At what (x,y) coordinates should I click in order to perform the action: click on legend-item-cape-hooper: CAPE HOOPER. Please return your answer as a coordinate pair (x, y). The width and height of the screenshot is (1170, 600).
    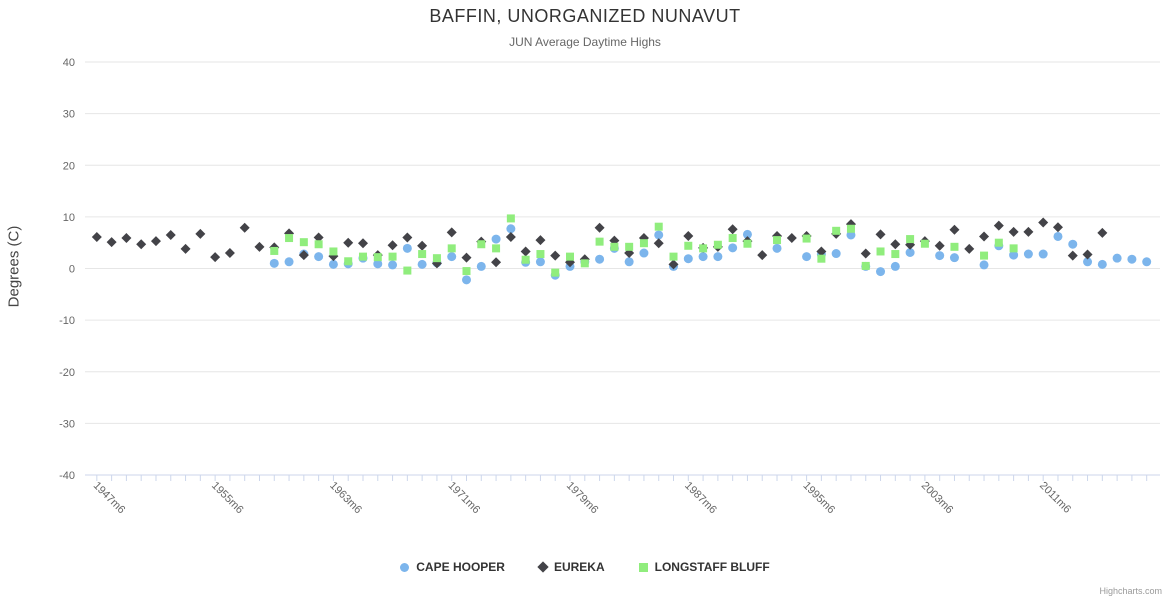
    Looking at the image, I should click on (452, 567).